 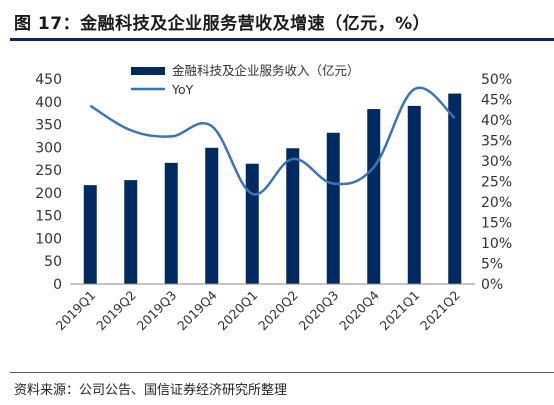 I want to click on left-tick-label: 350, so click(x=48, y=126).